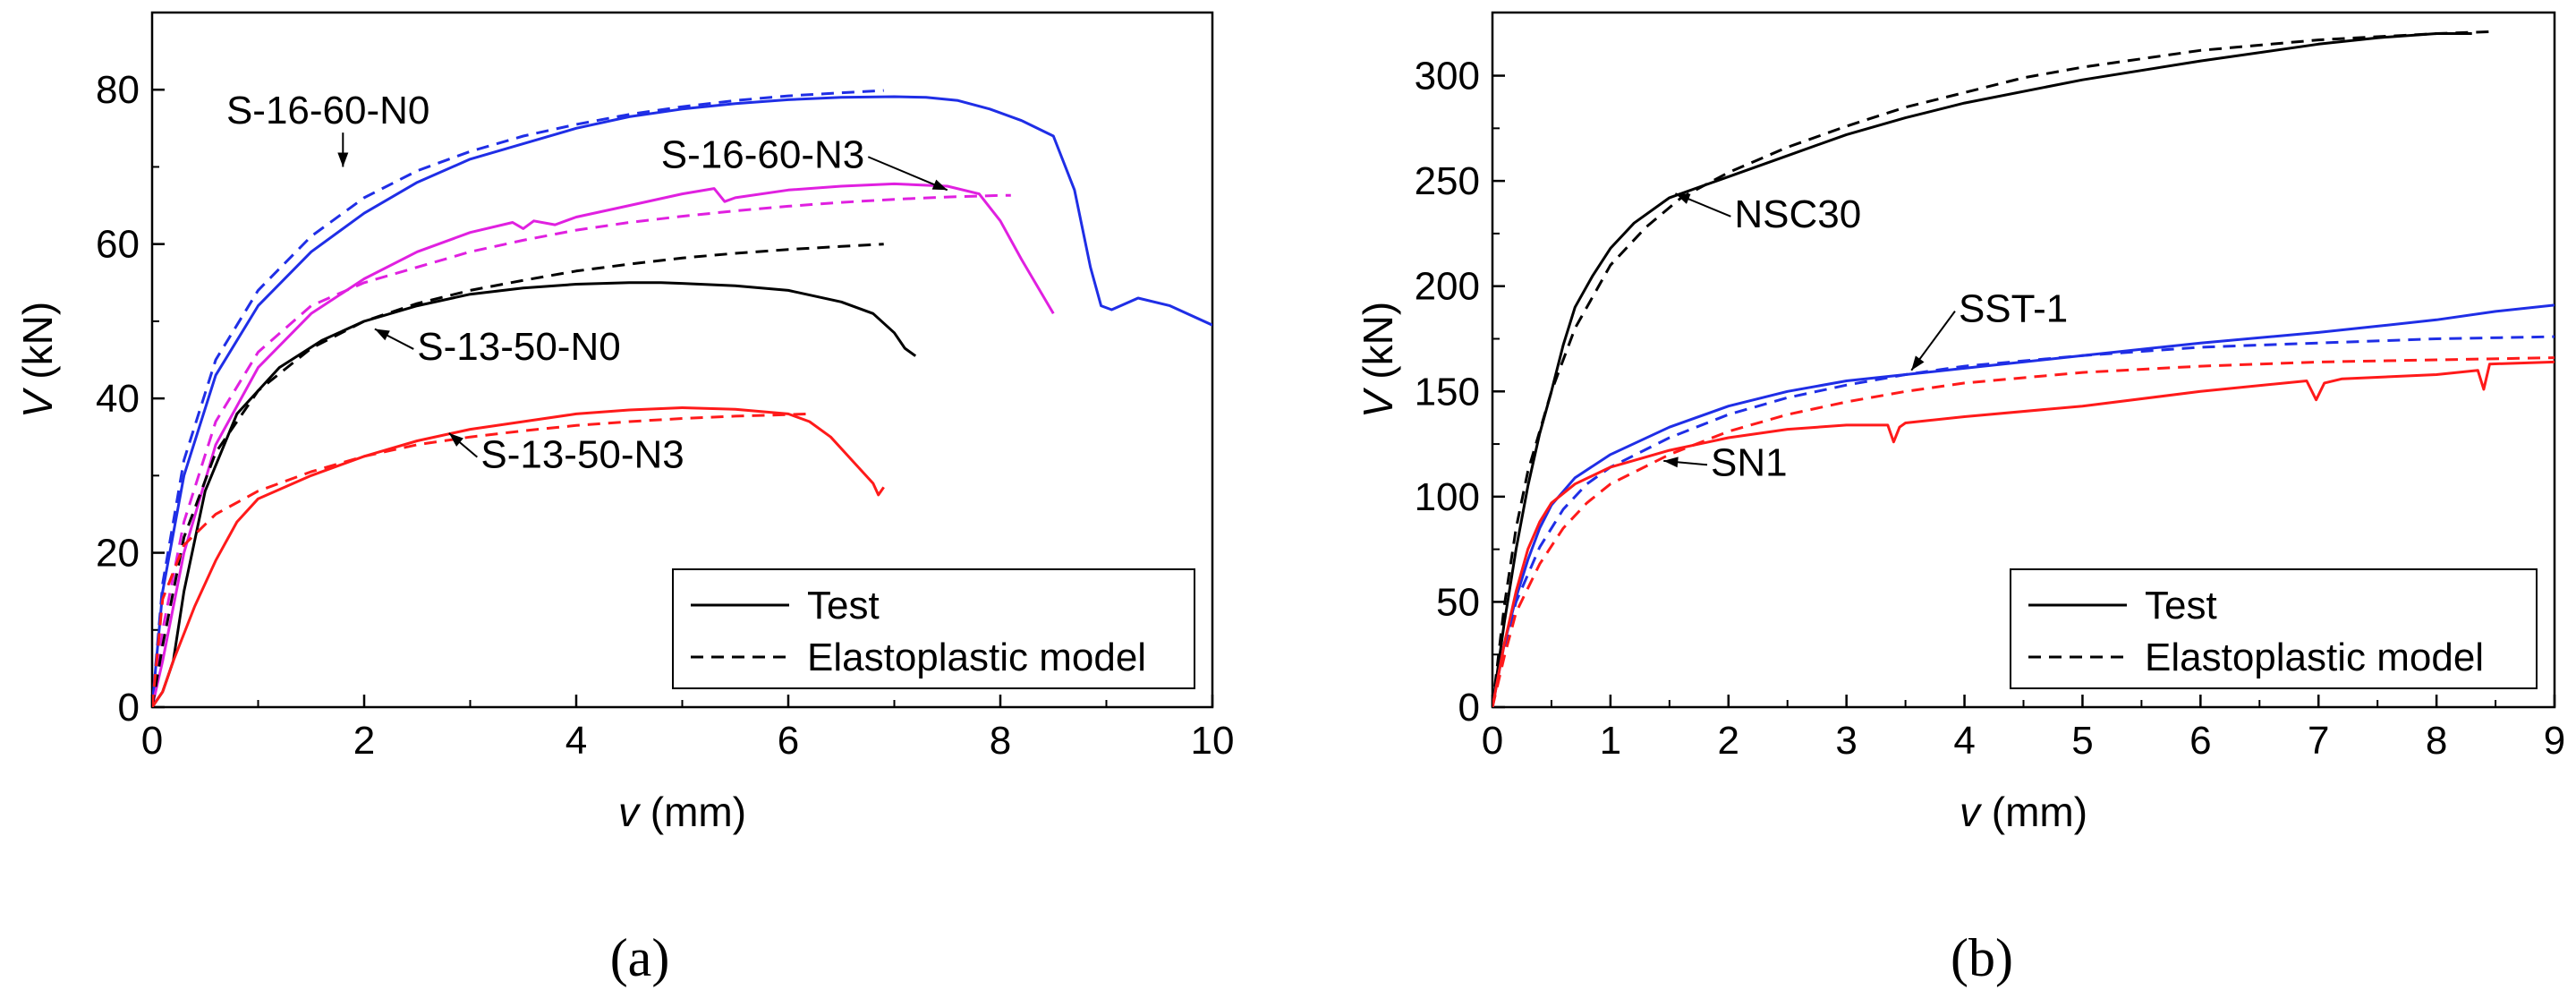 The height and width of the screenshot is (1007, 2576). Describe the element at coordinates (1458, 602) in the screenshot. I see `y-tick-label: 50` at that location.